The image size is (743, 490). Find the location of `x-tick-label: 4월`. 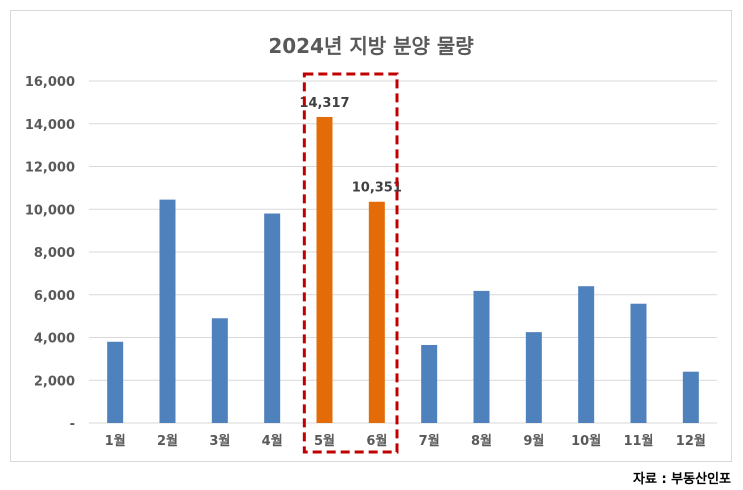

x-tick-label: 4월 is located at coordinates (272, 441).